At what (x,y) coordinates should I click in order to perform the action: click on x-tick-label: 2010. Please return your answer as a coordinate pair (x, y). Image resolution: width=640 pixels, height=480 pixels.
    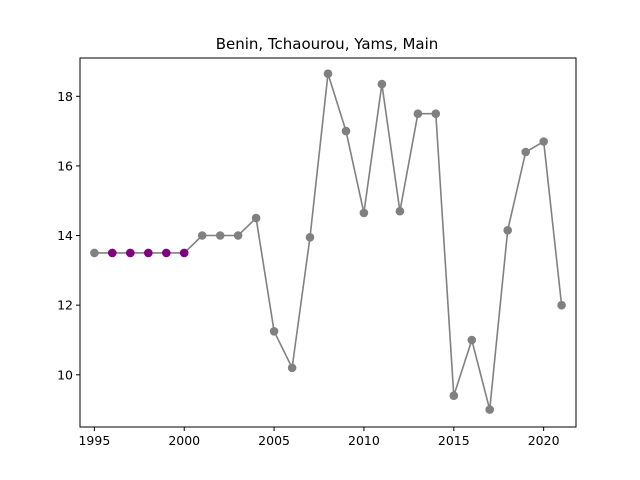
    Looking at the image, I should click on (364, 440).